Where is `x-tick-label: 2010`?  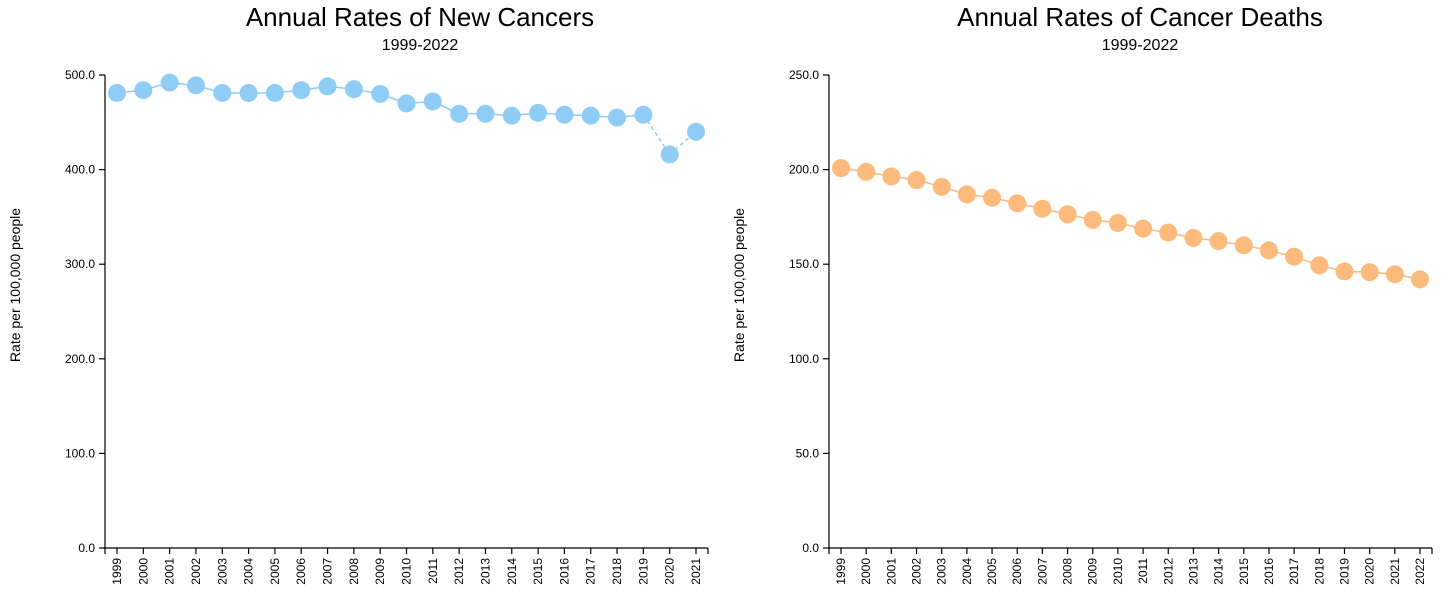 x-tick-label: 2010 is located at coordinates (1118, 571).